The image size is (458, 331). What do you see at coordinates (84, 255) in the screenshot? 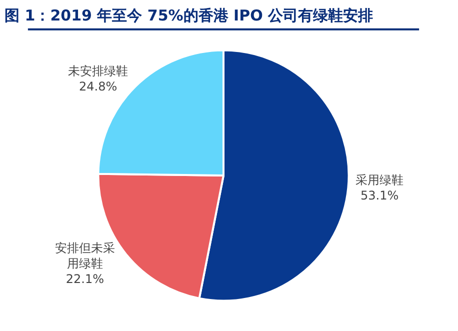
I see `slice-label: 安排但未采用绿鞋` at bounding box center [84, 255].